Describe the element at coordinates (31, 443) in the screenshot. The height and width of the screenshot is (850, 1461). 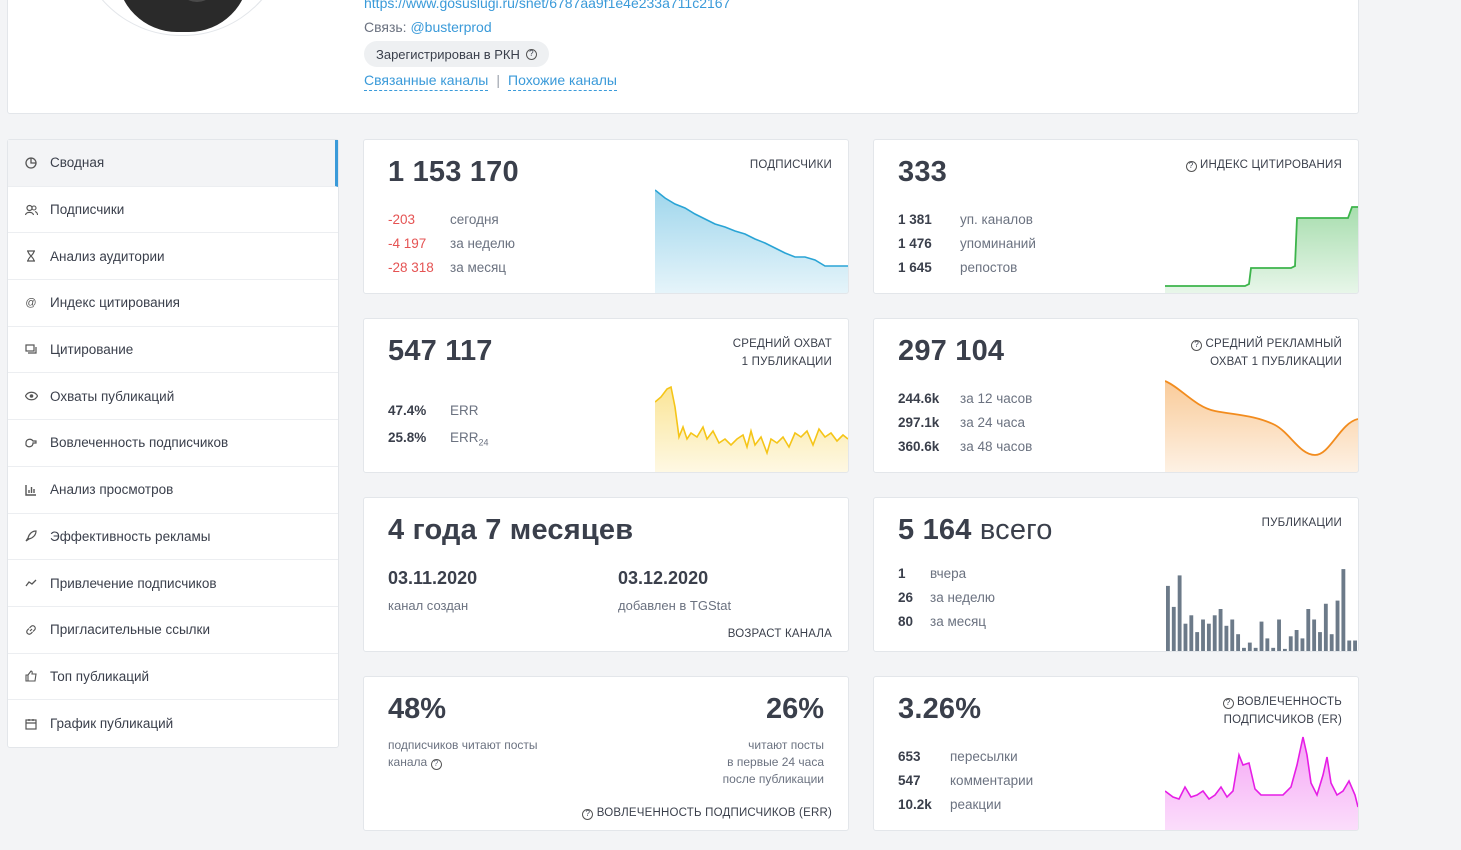
I see `hand-icon` at that location.